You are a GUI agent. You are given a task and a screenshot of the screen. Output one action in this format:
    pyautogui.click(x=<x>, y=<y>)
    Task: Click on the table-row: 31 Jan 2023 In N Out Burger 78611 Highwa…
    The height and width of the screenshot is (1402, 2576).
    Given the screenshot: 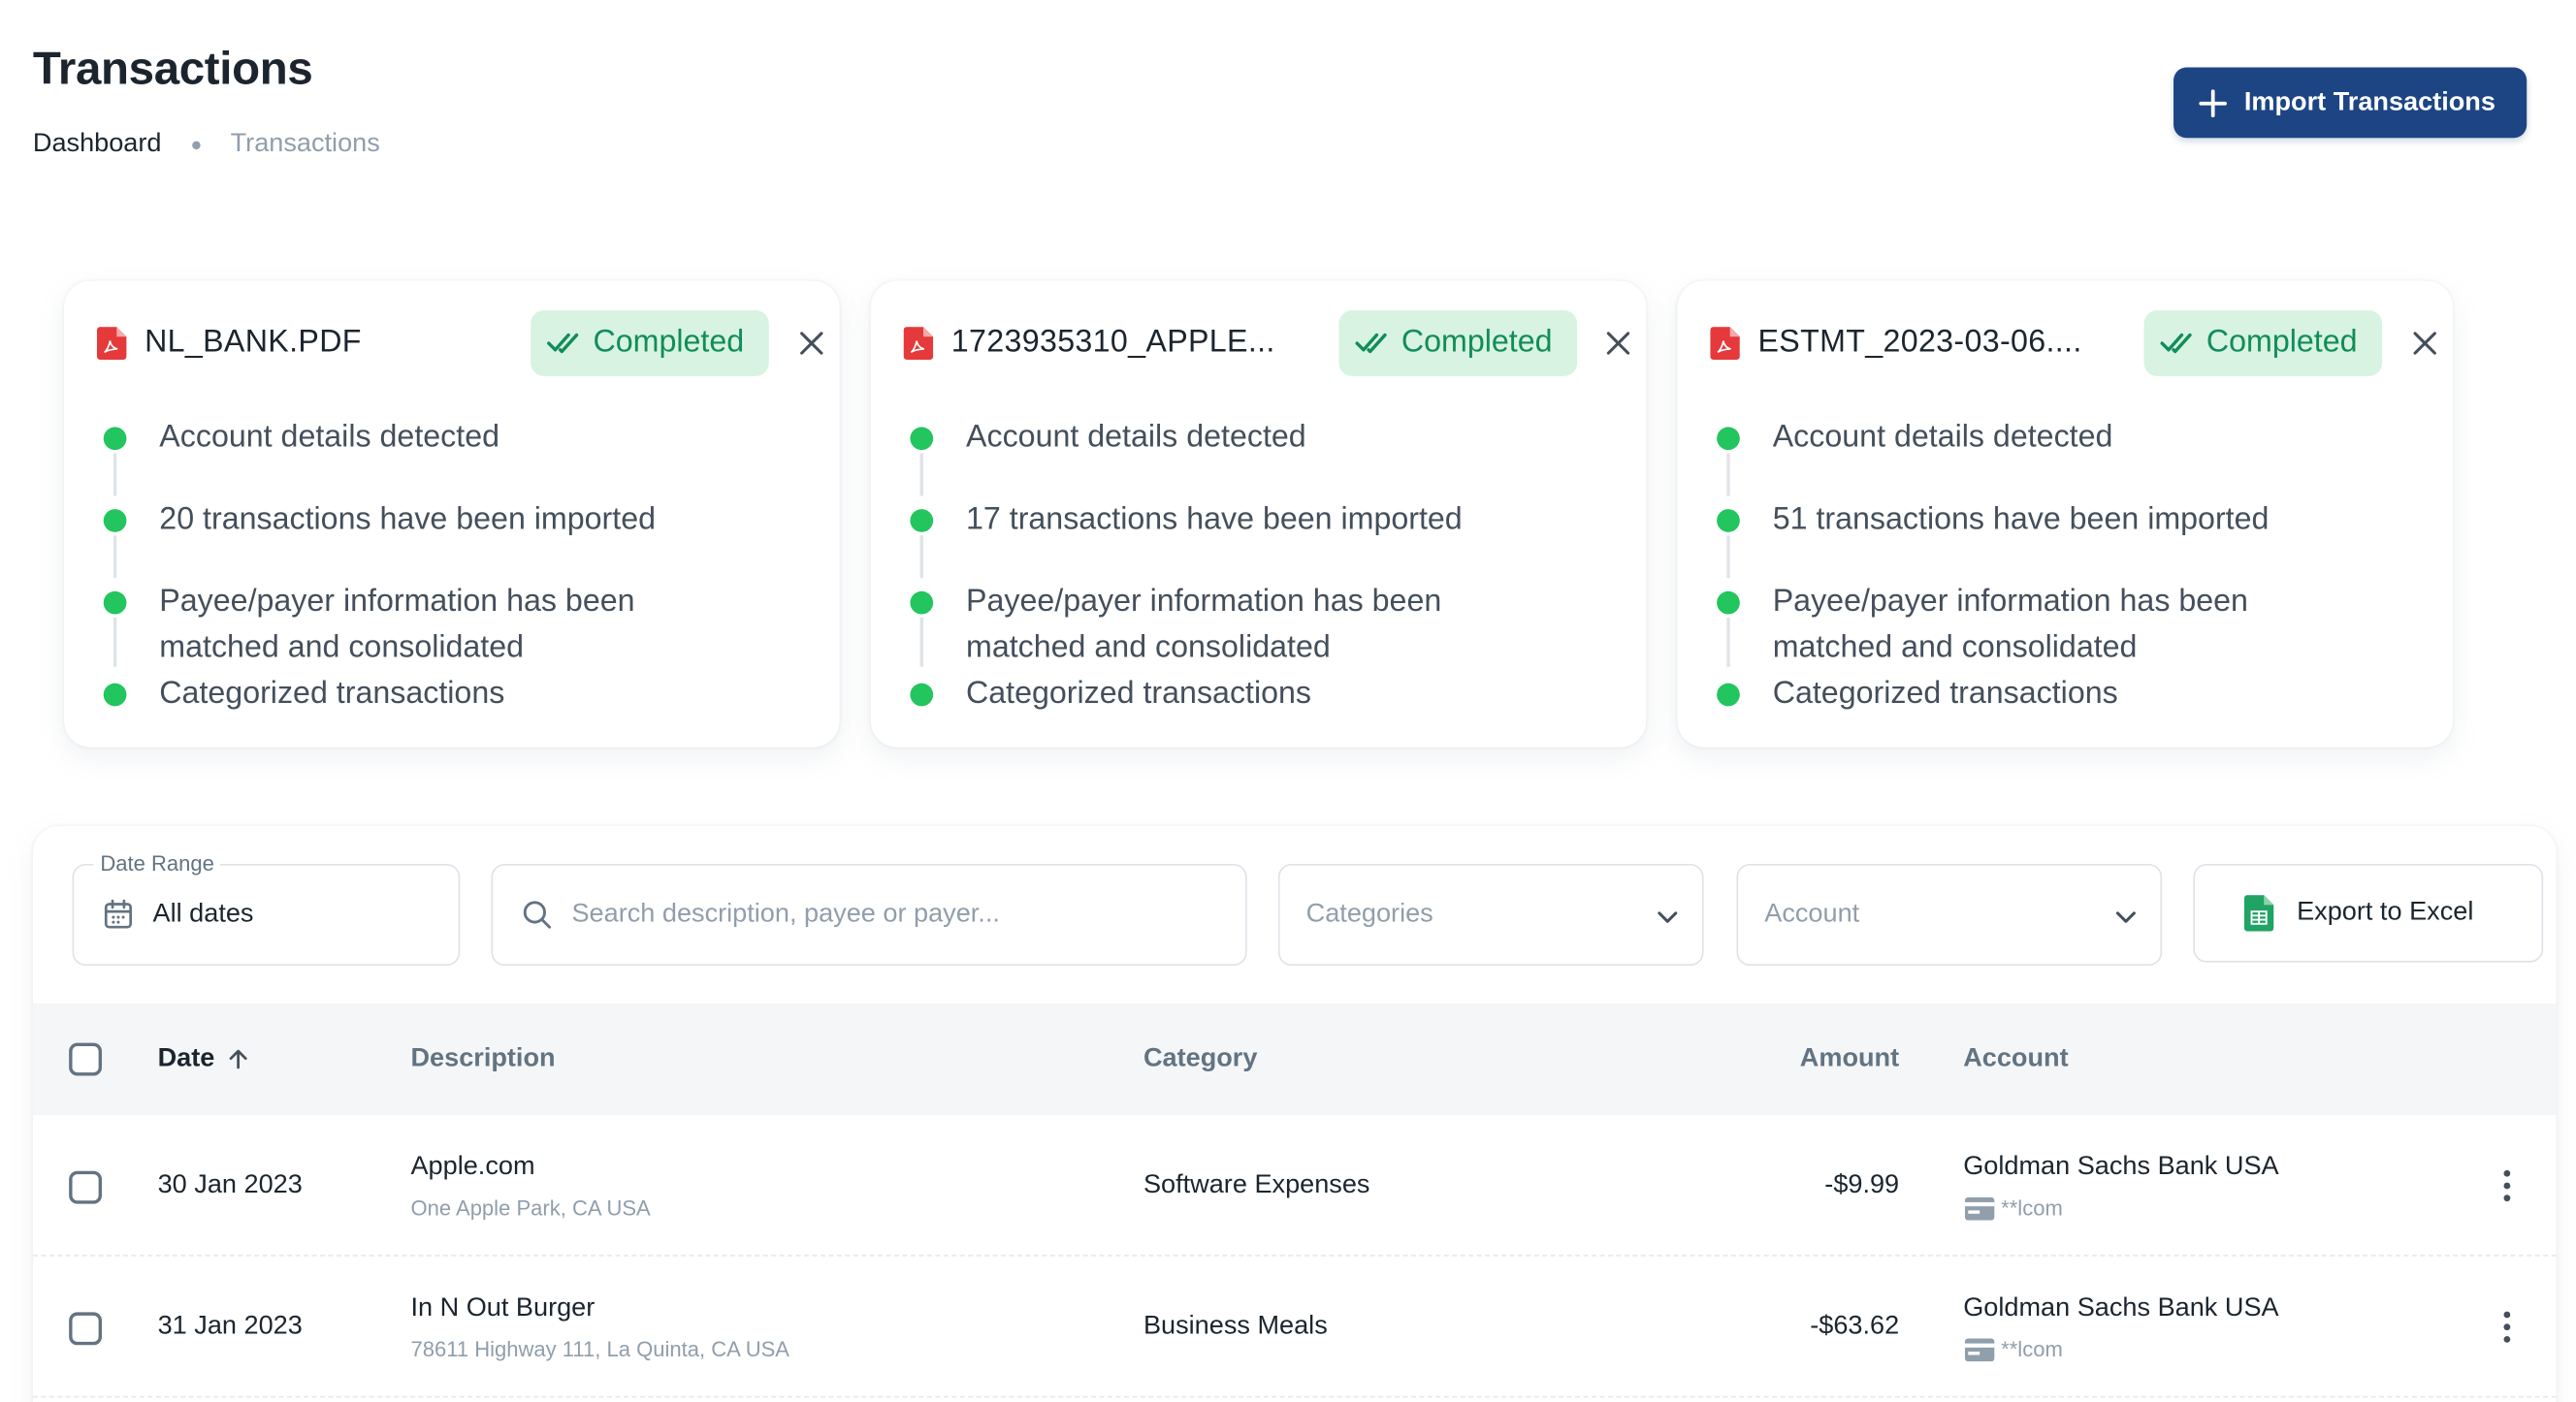 What is the action you would take?
    pyautogui.click(x=1294, y=1327)
    